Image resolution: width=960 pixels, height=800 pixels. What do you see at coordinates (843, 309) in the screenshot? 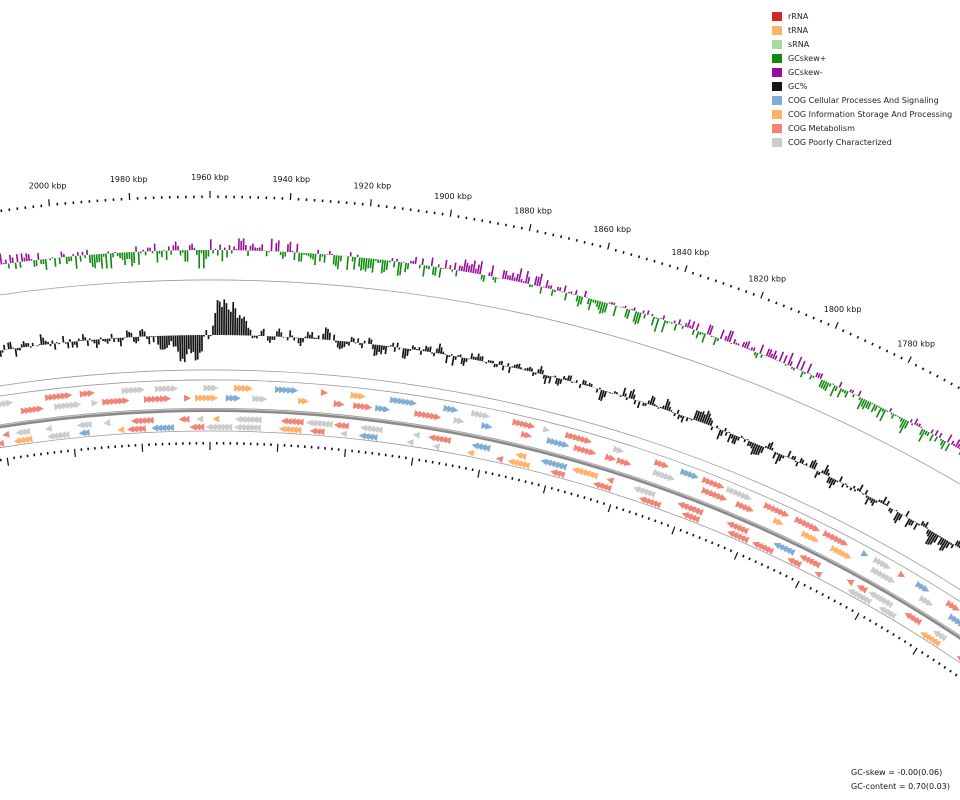
I see `tick-label: 1800 kbp` at bounding box center [843, 309].